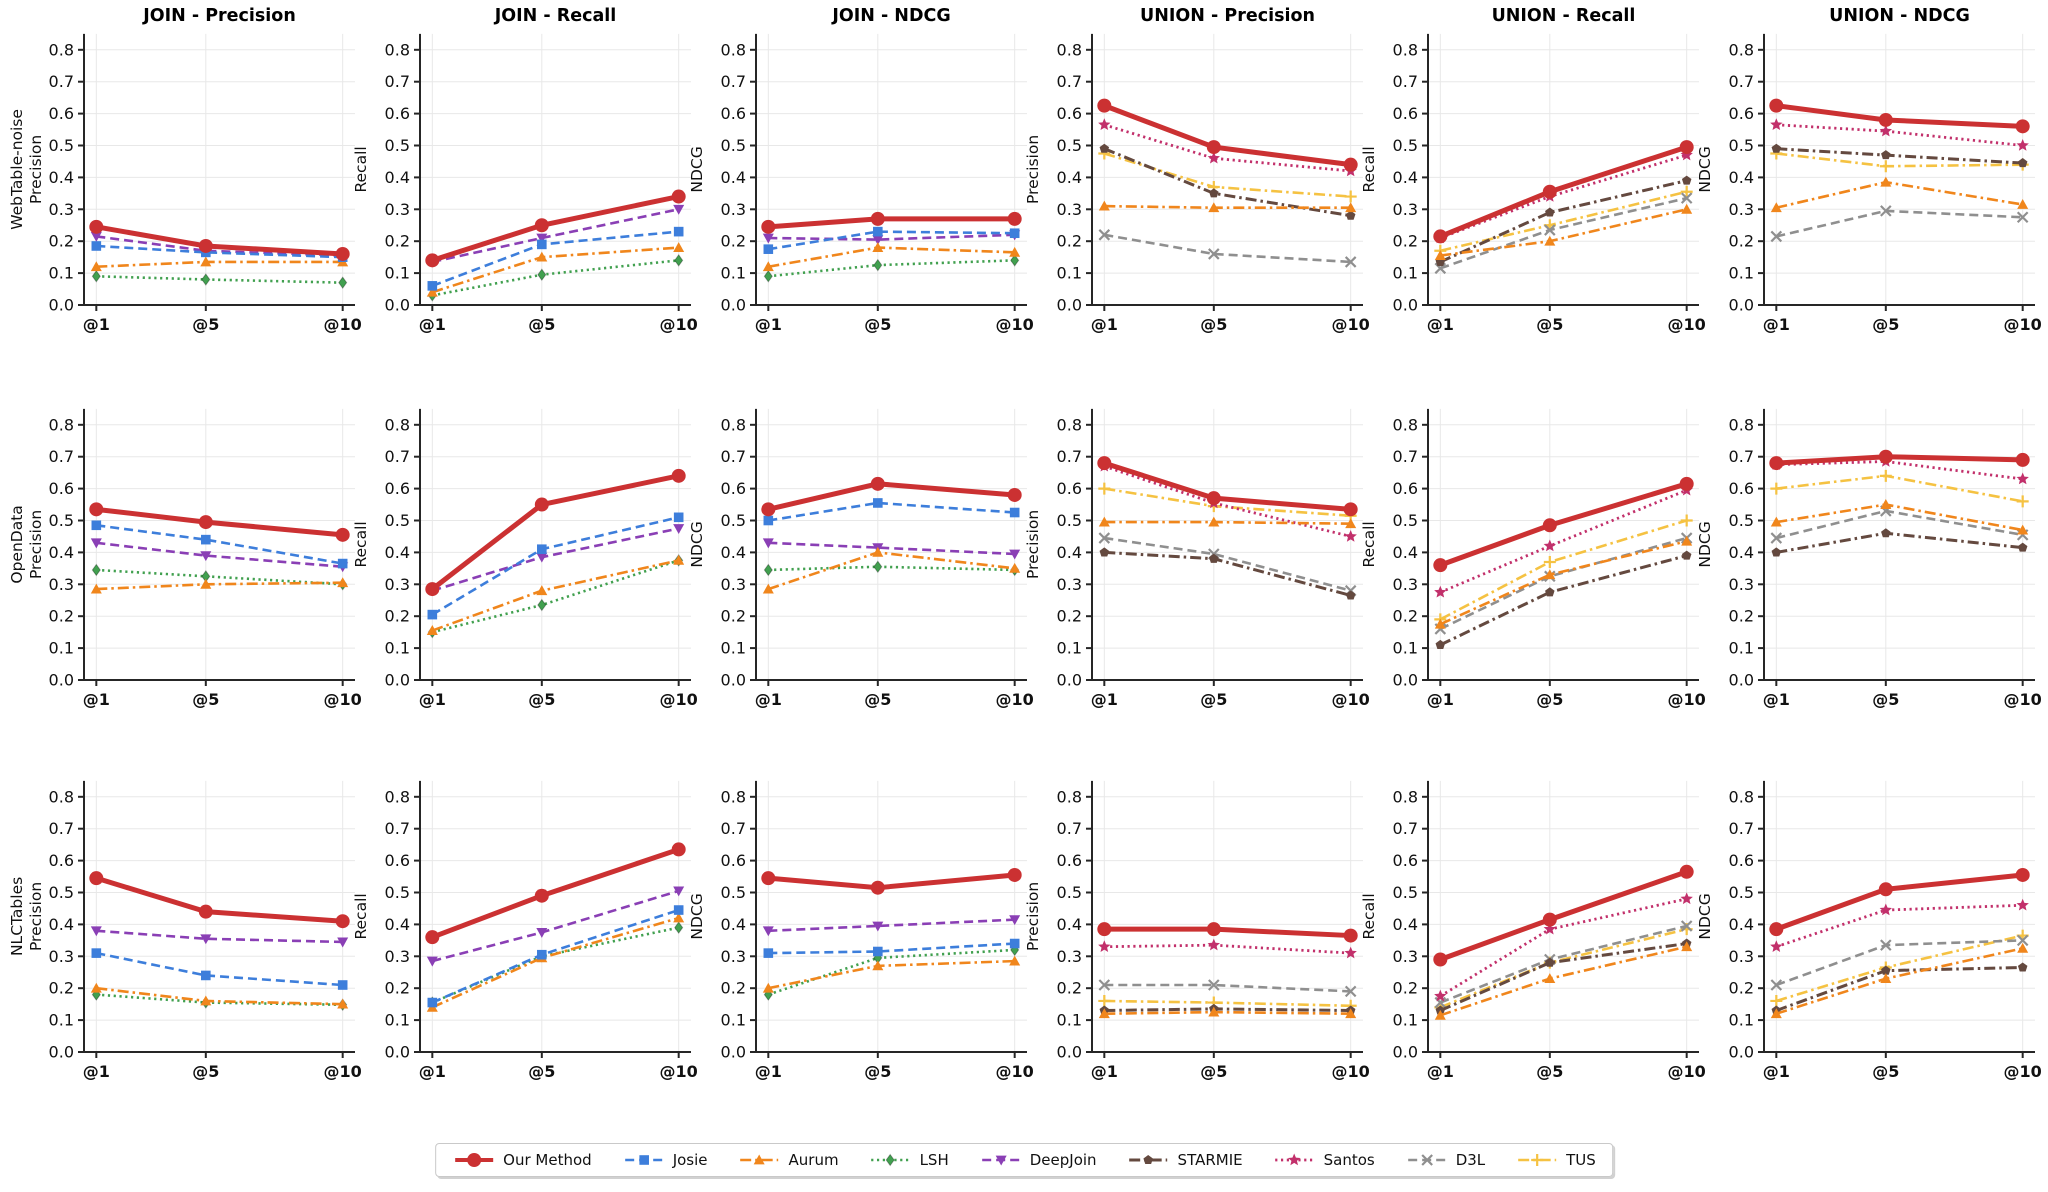 The width and height of the screenshot is (2048, 1192). I want to click on subplot-nlctables-union-recall: 0.0 0.1 0.2 0.3 0.4 0.5 0.6 0.7 0.8 @1 @5 @10 Recall, so click(1525, 928).